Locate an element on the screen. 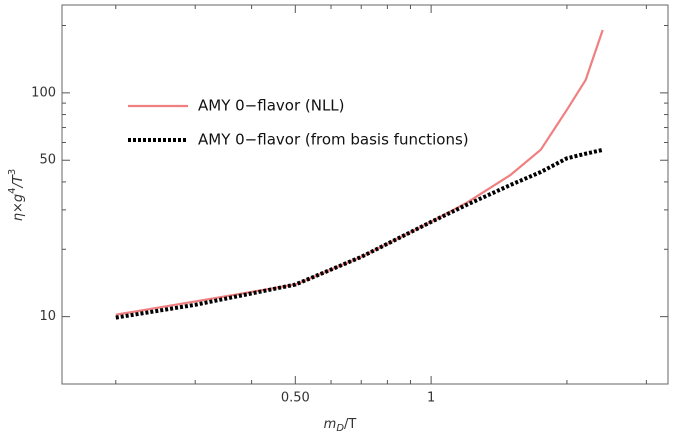 The image size is (681, 440). x-tick-label: 1 is located at coordinates (431, 398).